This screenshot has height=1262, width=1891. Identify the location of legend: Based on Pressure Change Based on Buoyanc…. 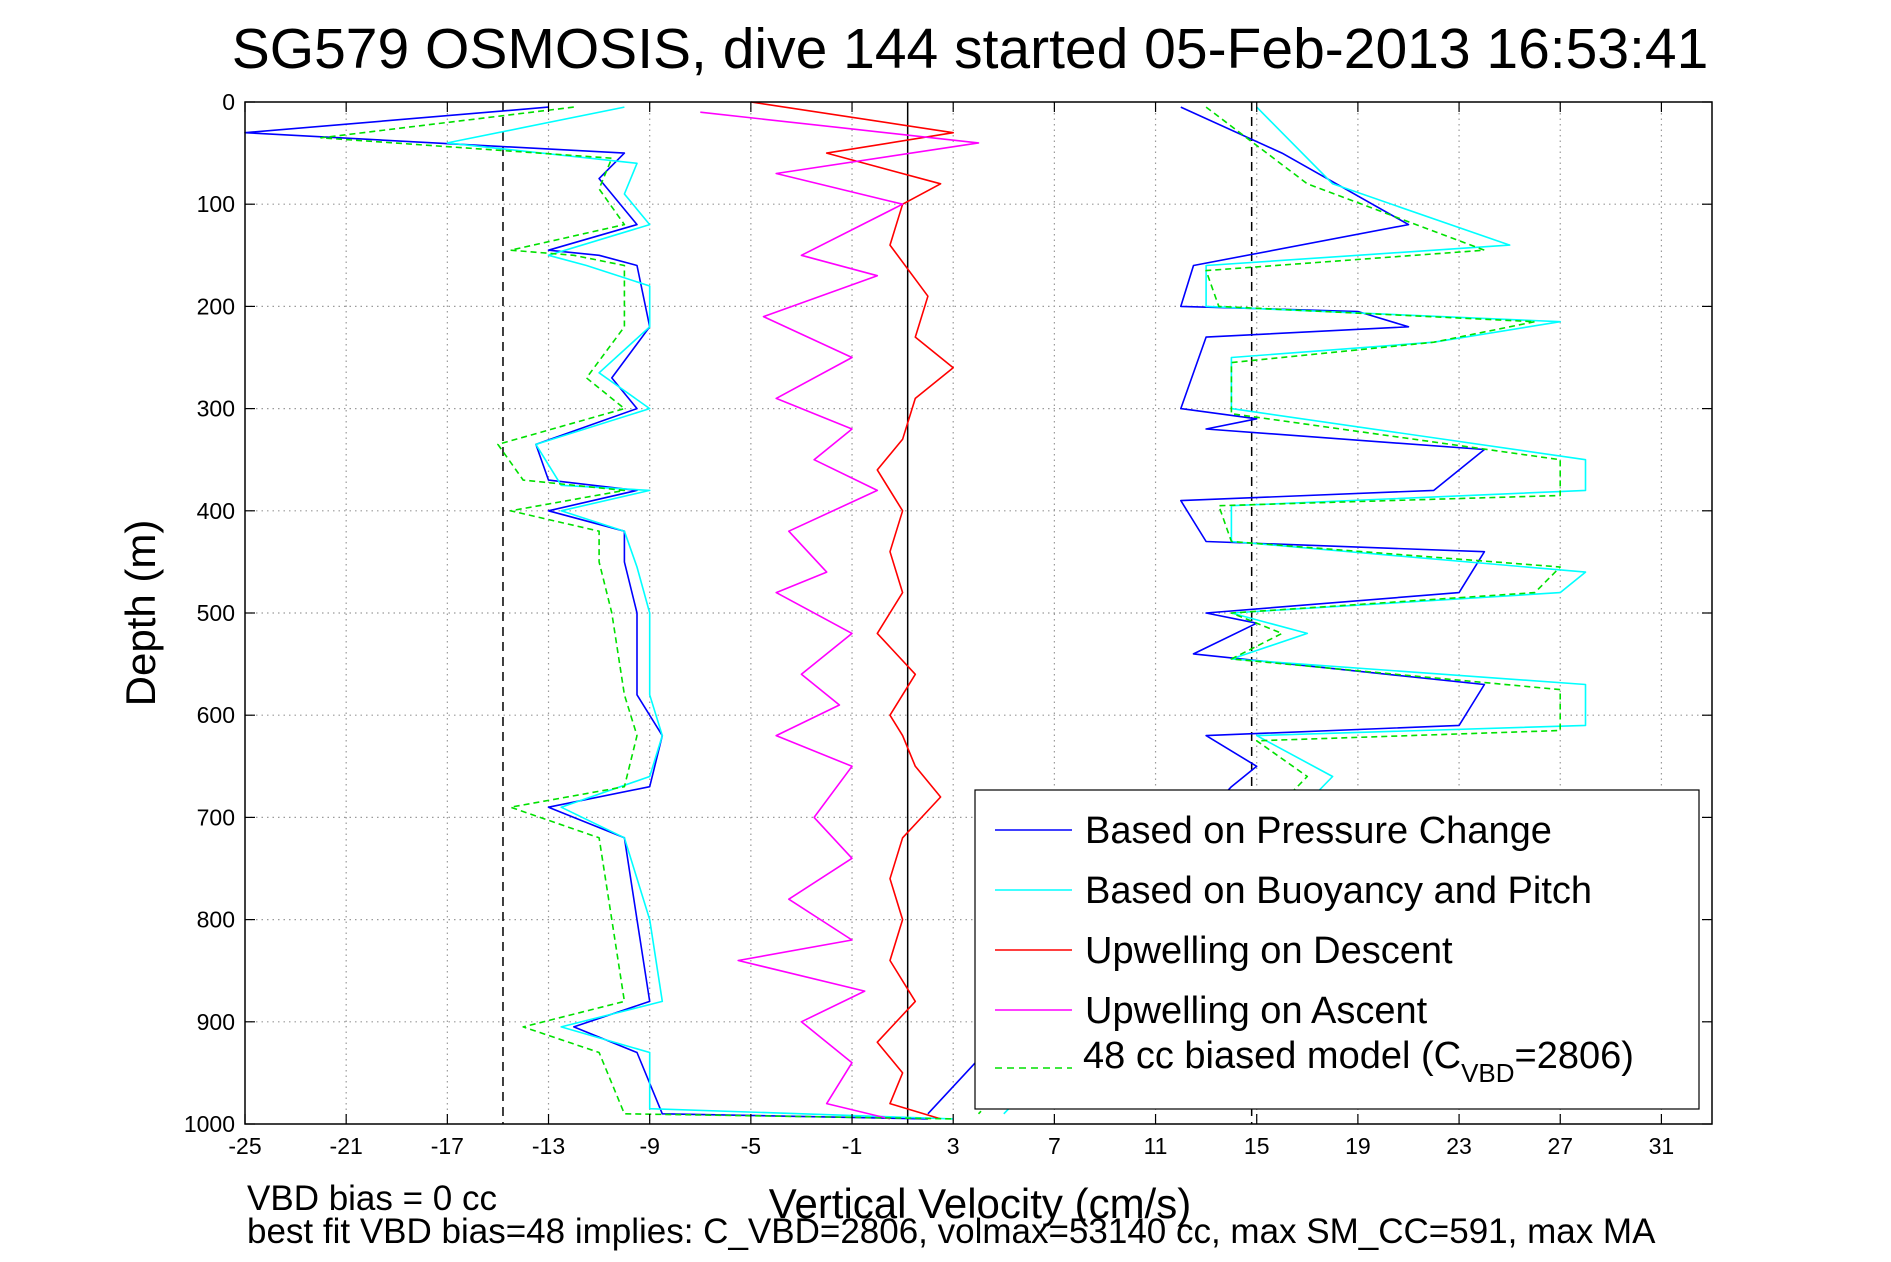
(1337, 949).